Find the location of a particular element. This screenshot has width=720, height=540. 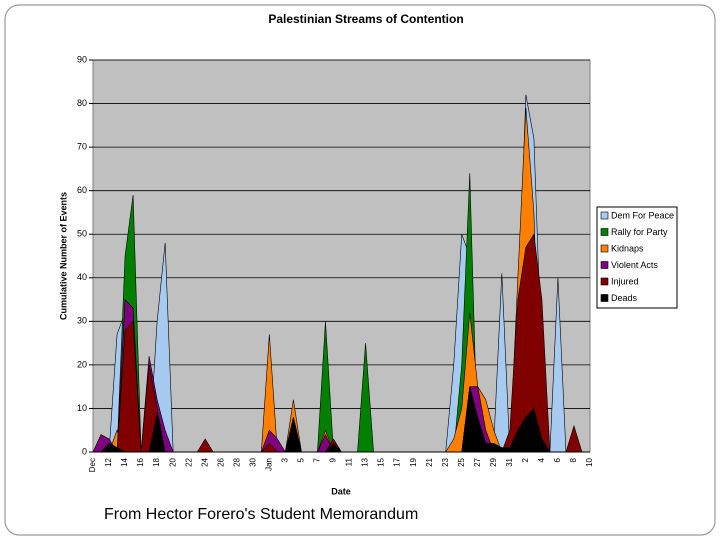

x-tick-label: 22 is located at coordinates (188, 461).